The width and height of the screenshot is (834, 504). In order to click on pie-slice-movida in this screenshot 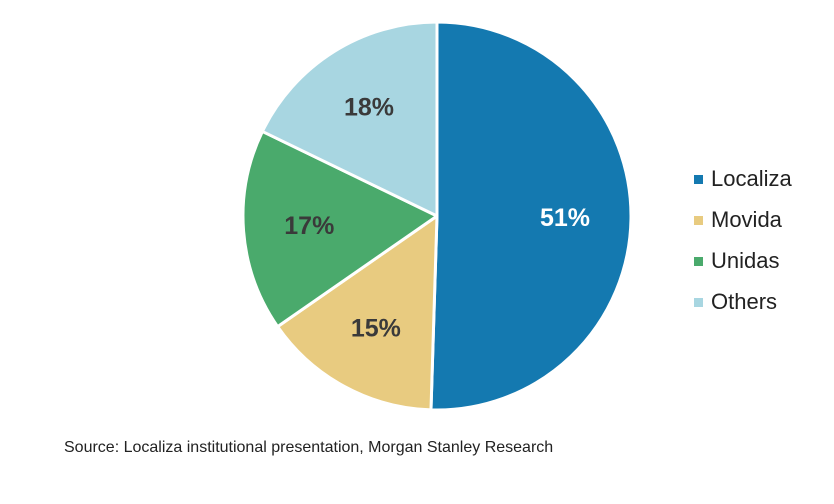, I will do `click(357, 313)`.